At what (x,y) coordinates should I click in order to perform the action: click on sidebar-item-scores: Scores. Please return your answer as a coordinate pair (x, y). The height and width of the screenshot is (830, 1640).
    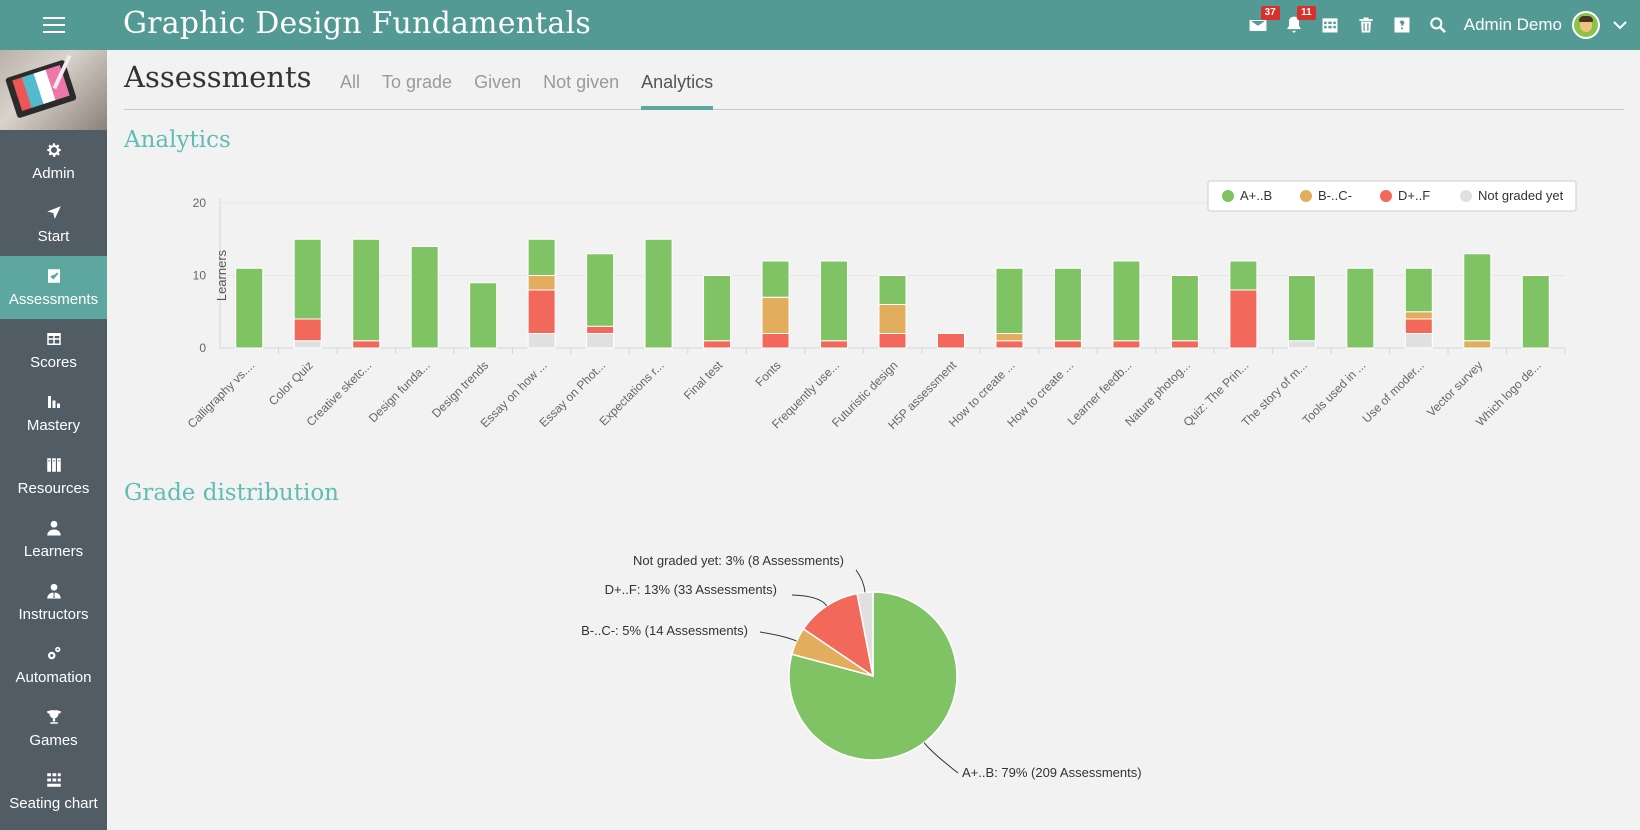
    Looking at the image, I should click on (53, 350).